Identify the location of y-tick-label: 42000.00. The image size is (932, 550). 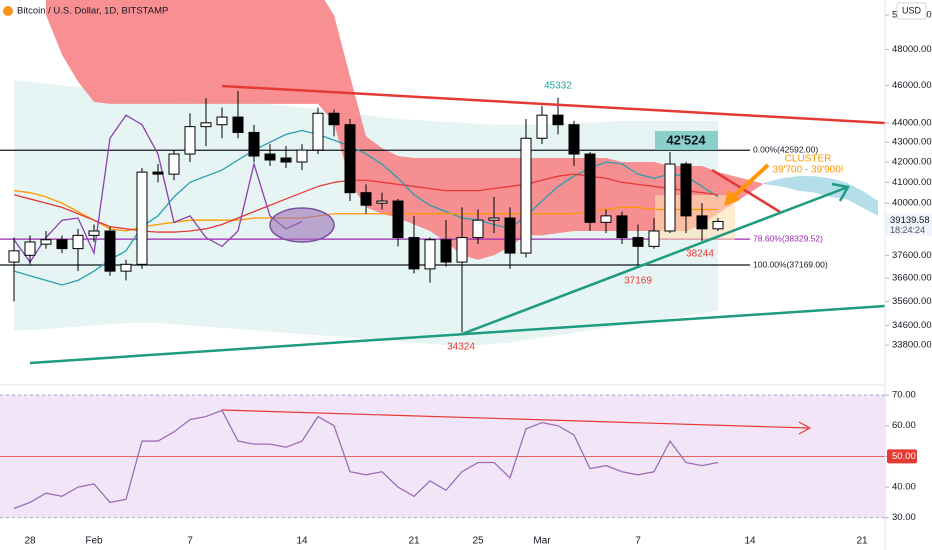
(912, 162).